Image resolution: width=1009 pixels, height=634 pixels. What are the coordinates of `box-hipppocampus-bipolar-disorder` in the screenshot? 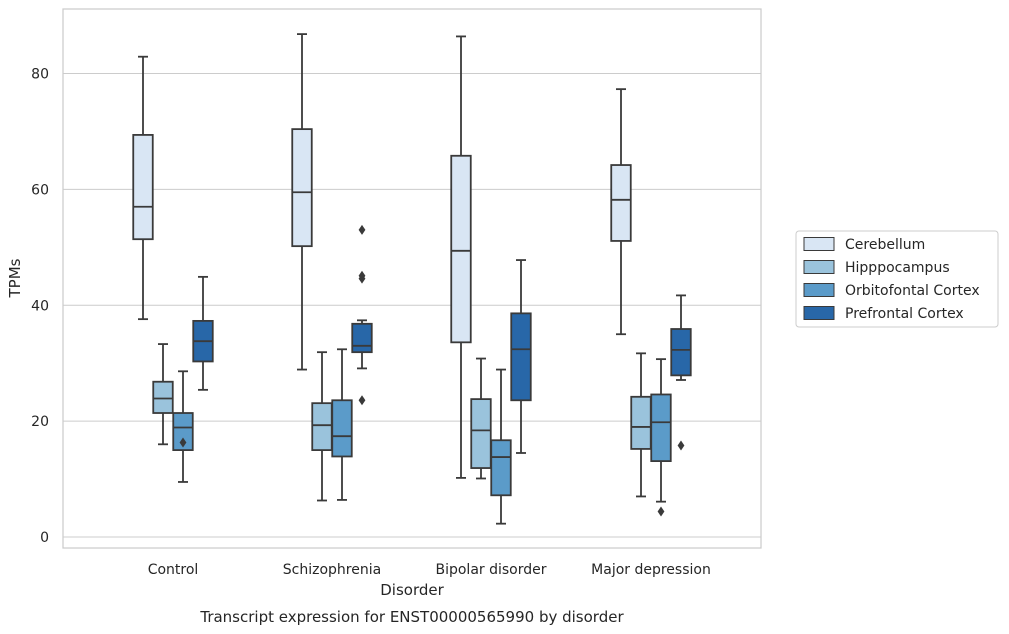 It's located at (481, 418).